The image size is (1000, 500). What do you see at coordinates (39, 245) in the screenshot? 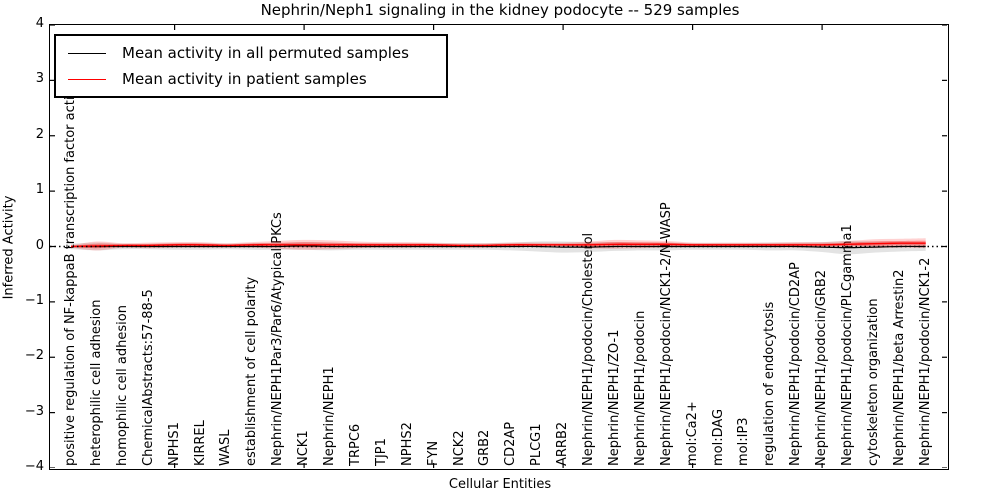
I see `y-tick-label: 0` at bounding box center [39, 245].